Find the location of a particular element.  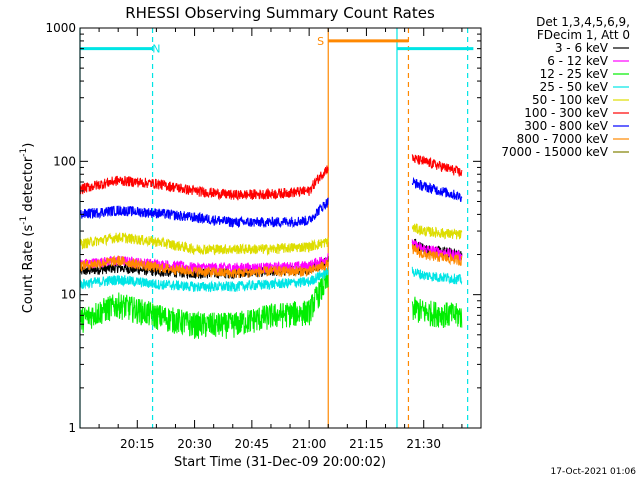

y-tick-label-2: 100 is located at coordinates (64, 161).